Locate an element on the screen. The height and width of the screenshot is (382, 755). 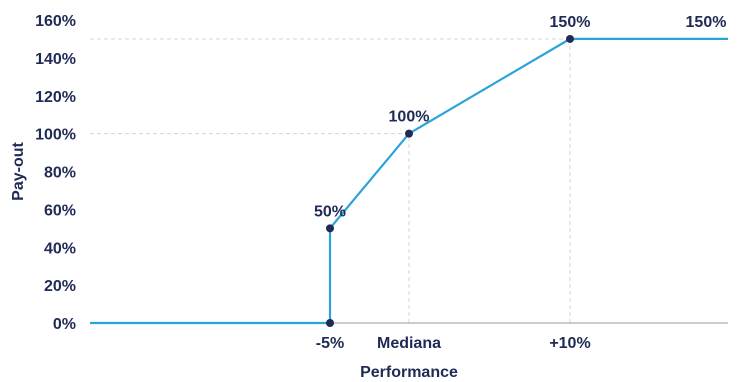
y-tick-label-5: 100% is located at coordinates (55, 135).